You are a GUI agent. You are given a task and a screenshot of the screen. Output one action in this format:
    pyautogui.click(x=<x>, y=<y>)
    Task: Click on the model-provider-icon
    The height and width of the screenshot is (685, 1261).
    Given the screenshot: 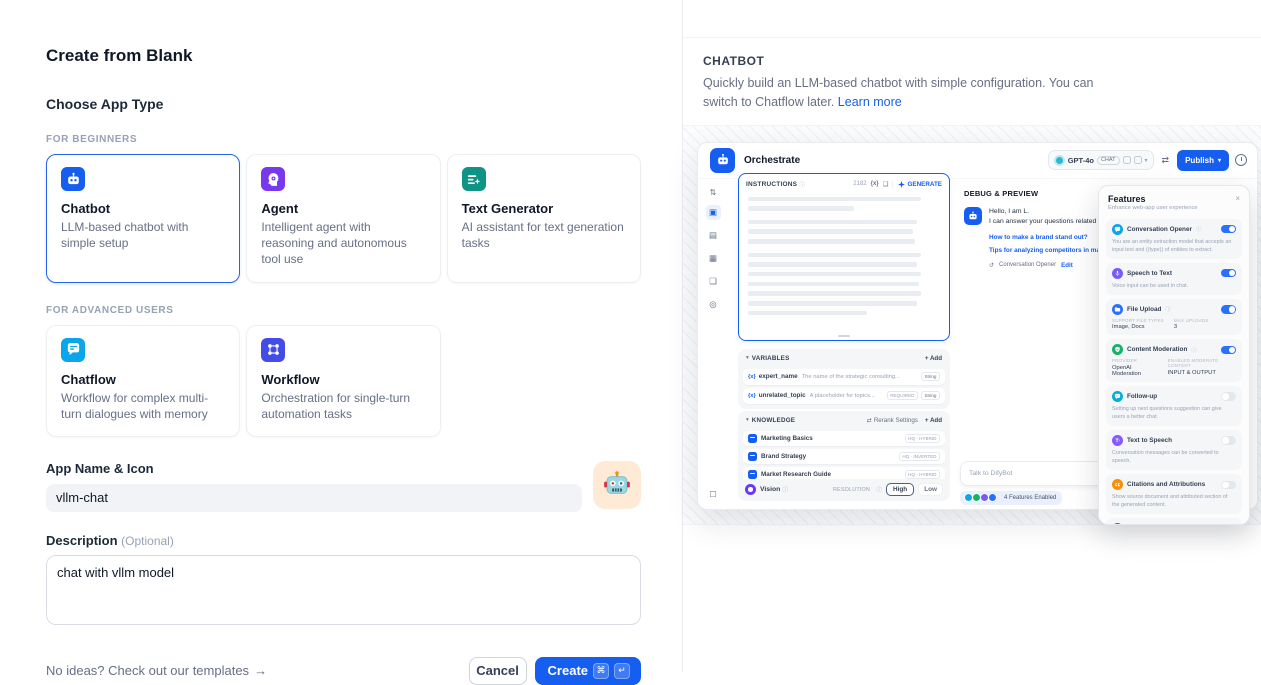 What is the action you would take?
    pyautogui.click(x=1059, y=160)
    